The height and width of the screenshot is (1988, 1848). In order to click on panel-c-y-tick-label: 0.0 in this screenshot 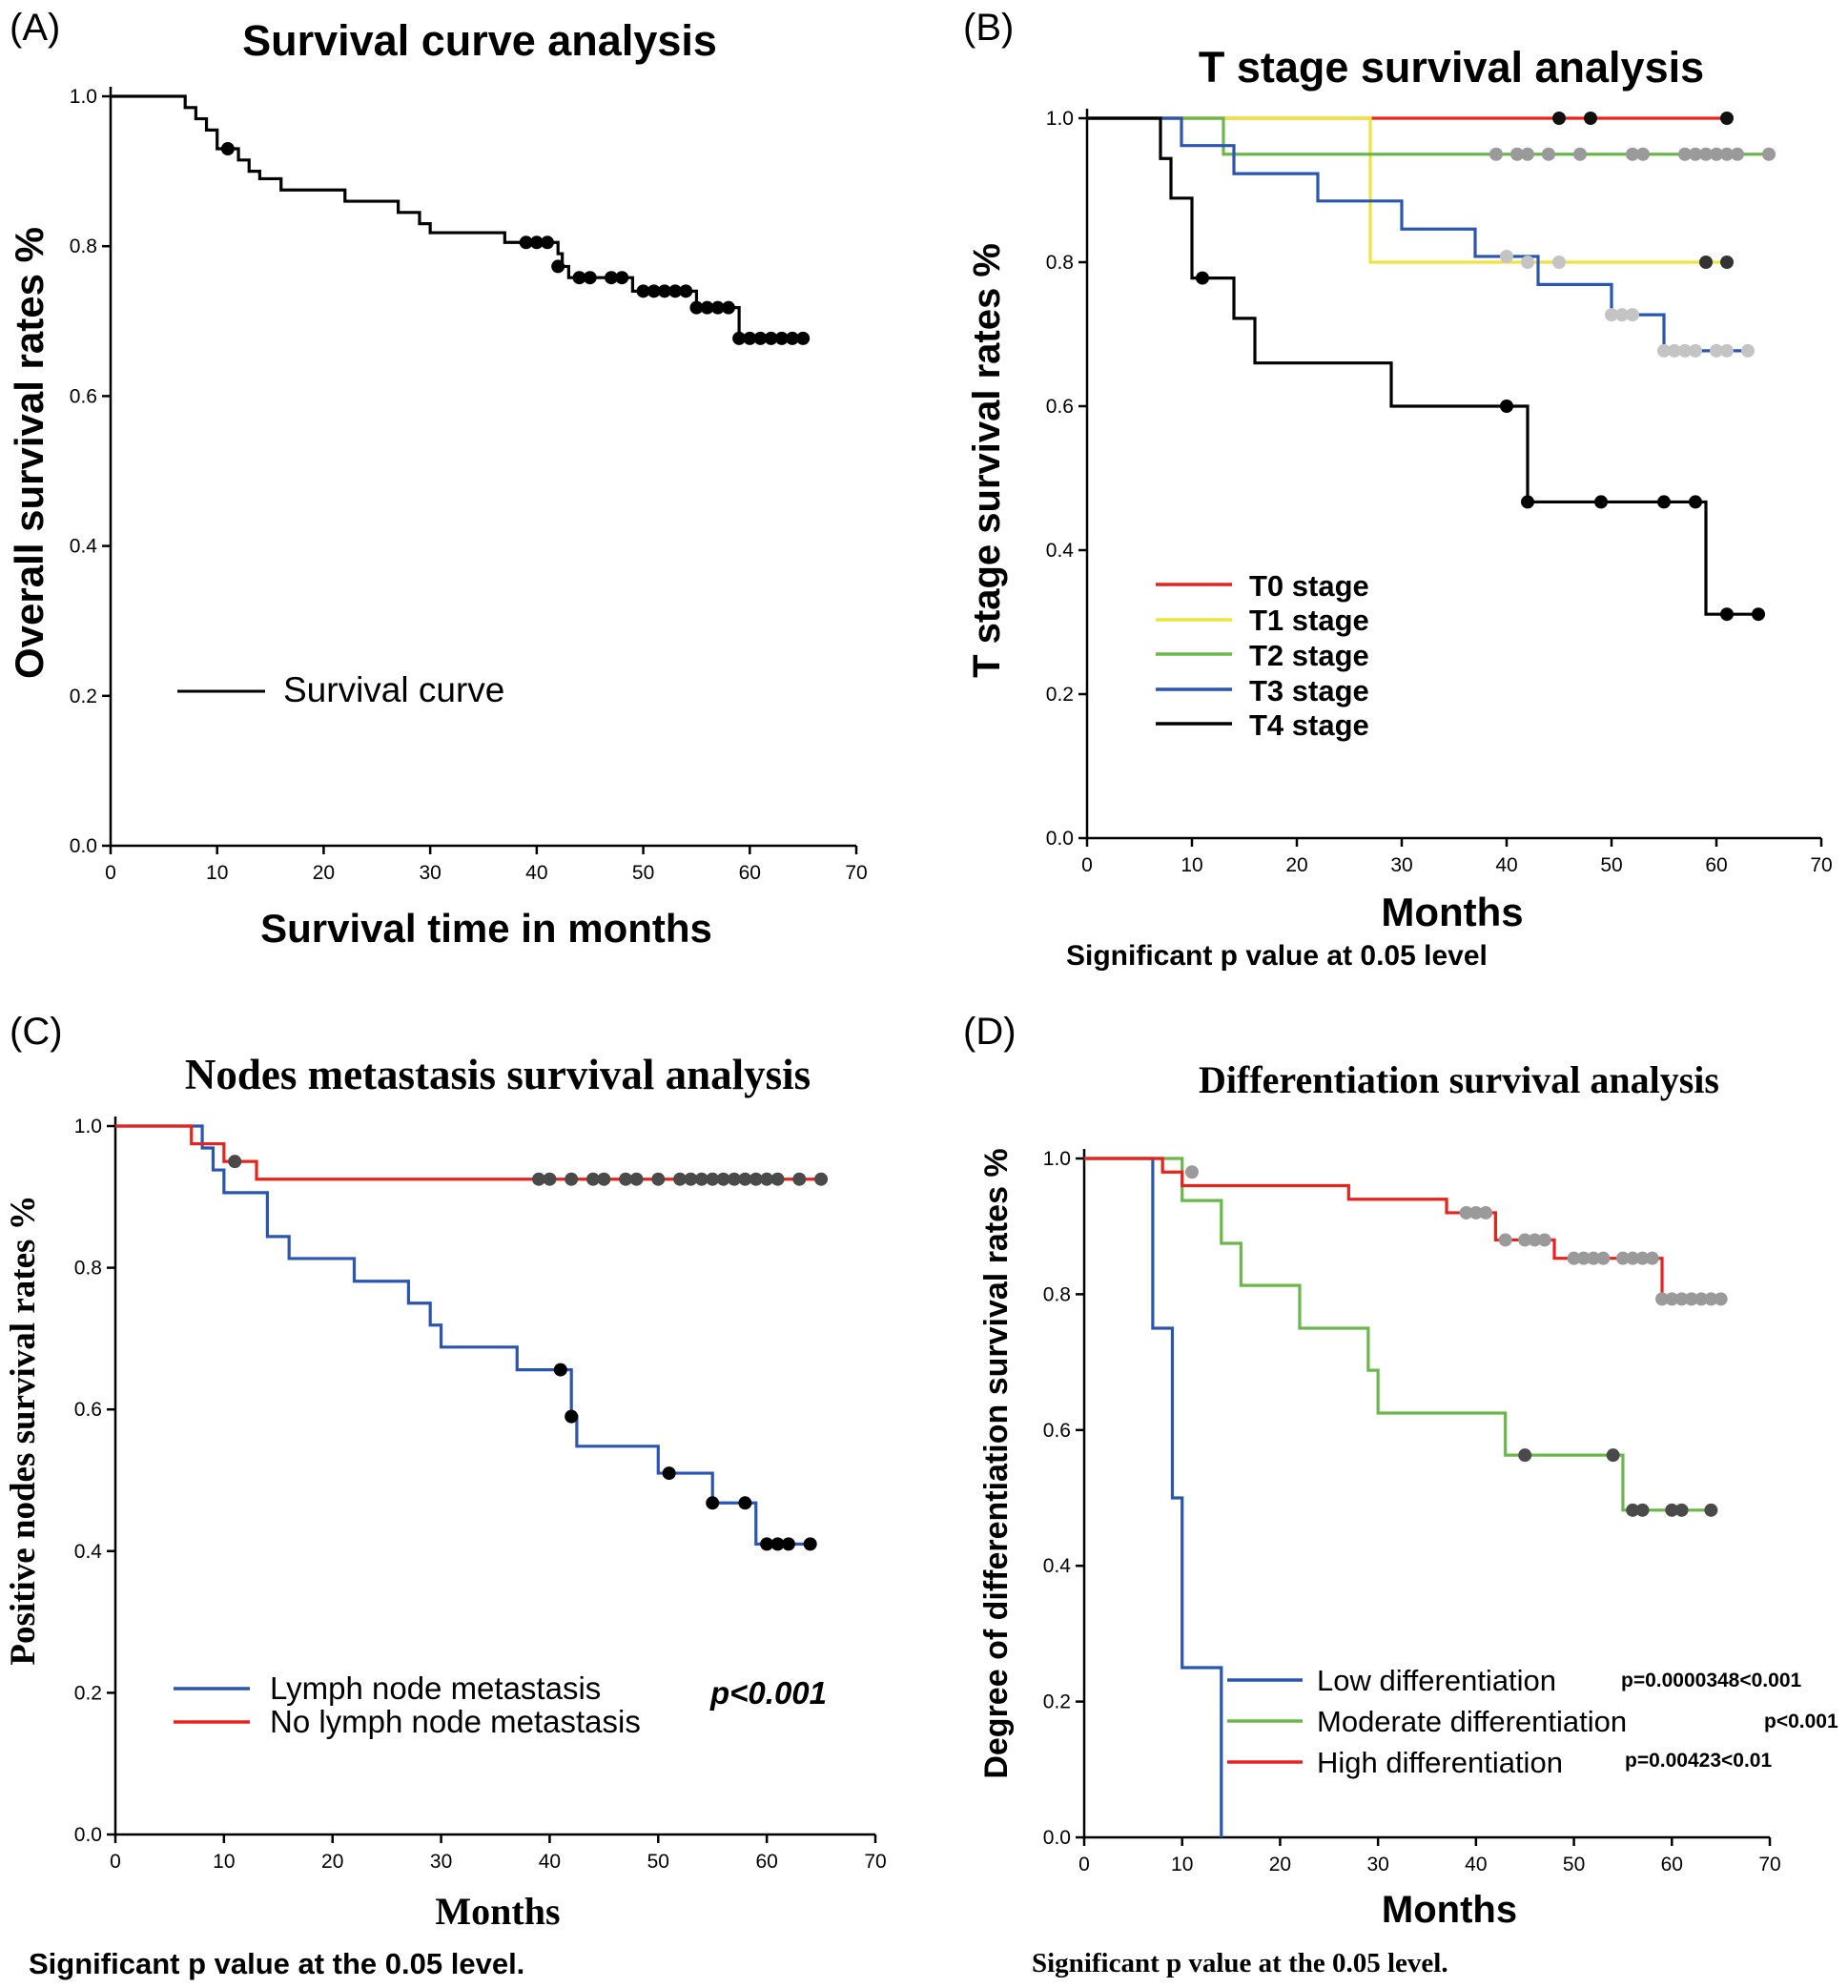, I will do `click(88, 1835)`.